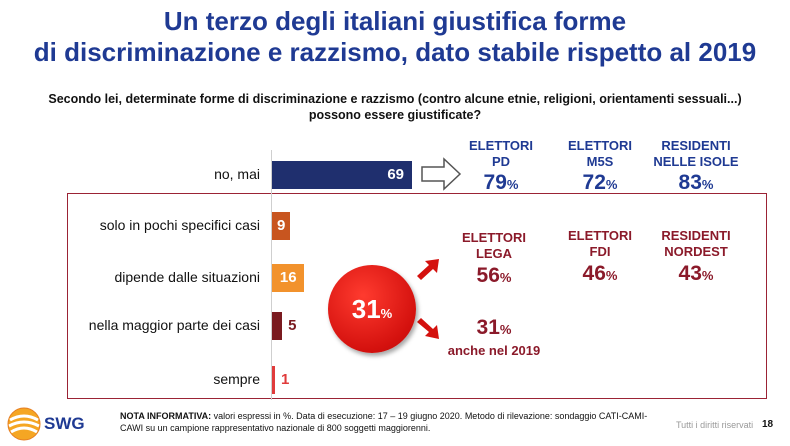 The height and width of the screenshot is (446, 790). Describe the element at coordinates (488, 327) in the screenshot. I see `value-number: 31` at that location.